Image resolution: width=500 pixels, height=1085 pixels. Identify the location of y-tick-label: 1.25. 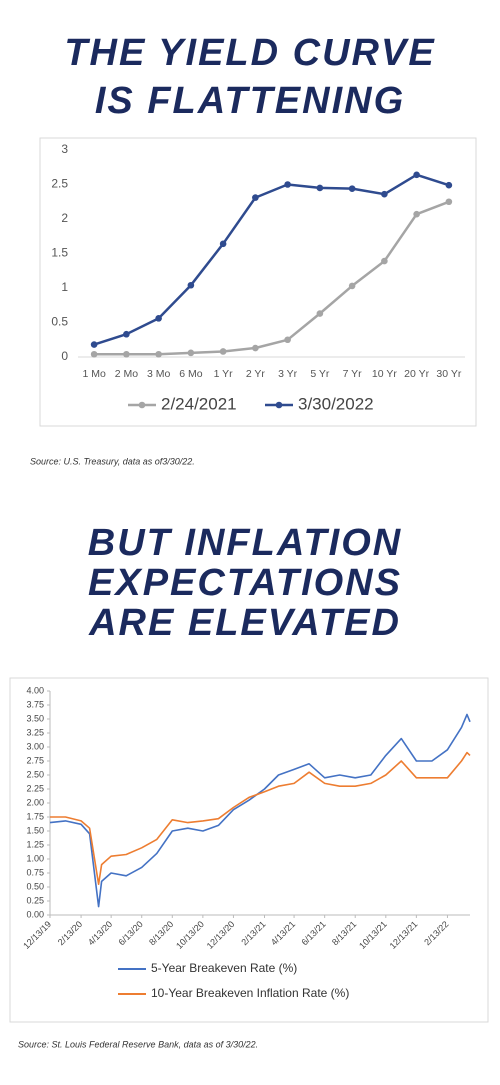
(35, 844).